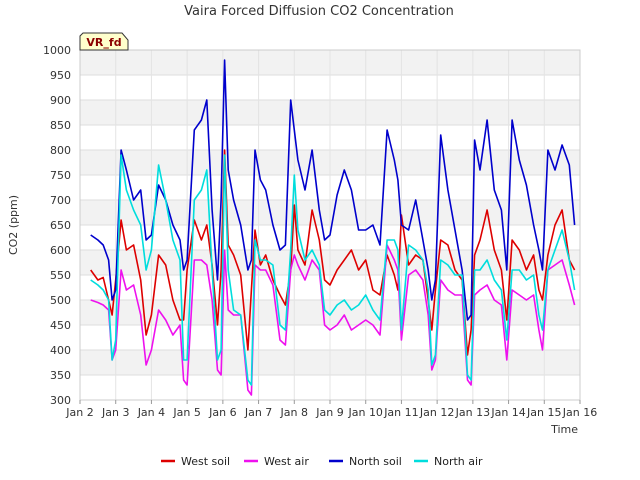  Describe the element at coordinates (294, 412) in the screenshot. I see `x-tick-label: Jan 8` at that location.